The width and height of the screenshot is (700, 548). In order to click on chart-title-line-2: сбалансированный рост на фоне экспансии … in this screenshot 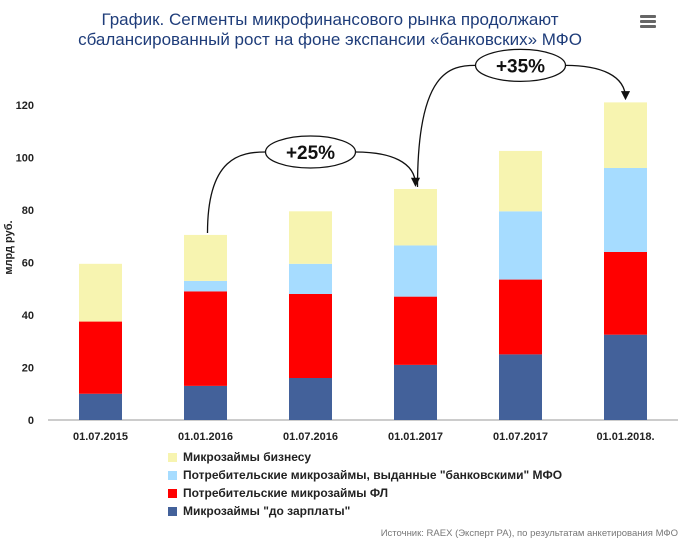, I will do `click(330, 39)`.